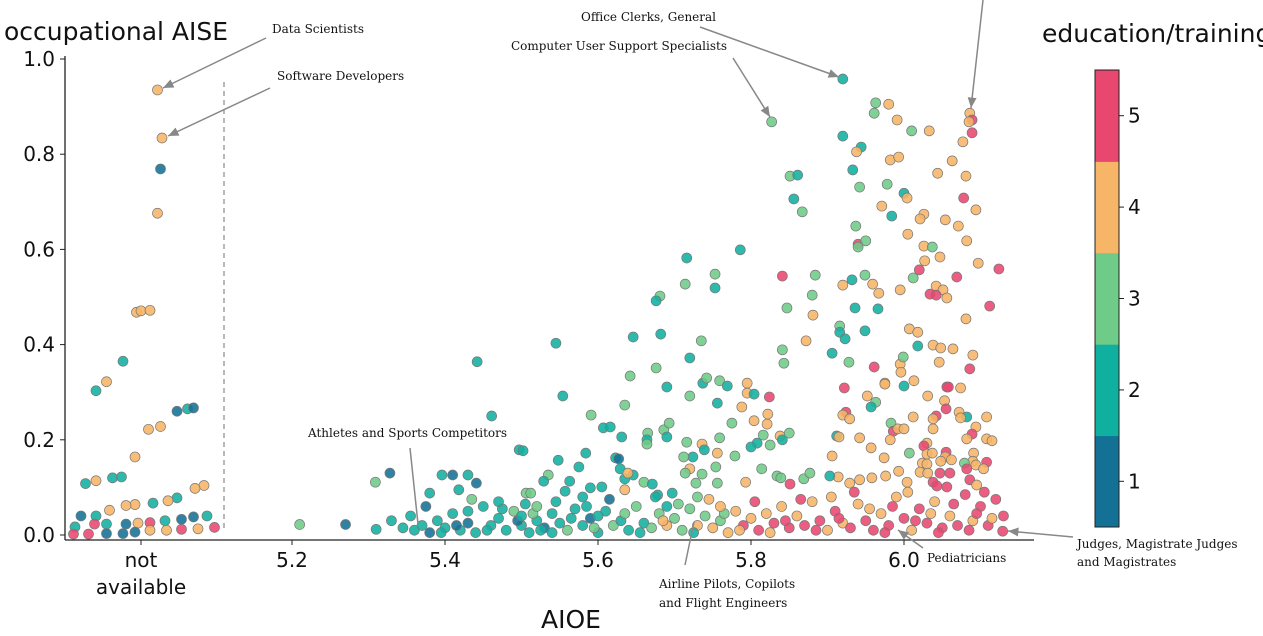 This screenshot has width=1263, height=636. Describe the element at coordinates (292, 560) in the screenshot. I see `x-tick-label: 5.2` at that location.